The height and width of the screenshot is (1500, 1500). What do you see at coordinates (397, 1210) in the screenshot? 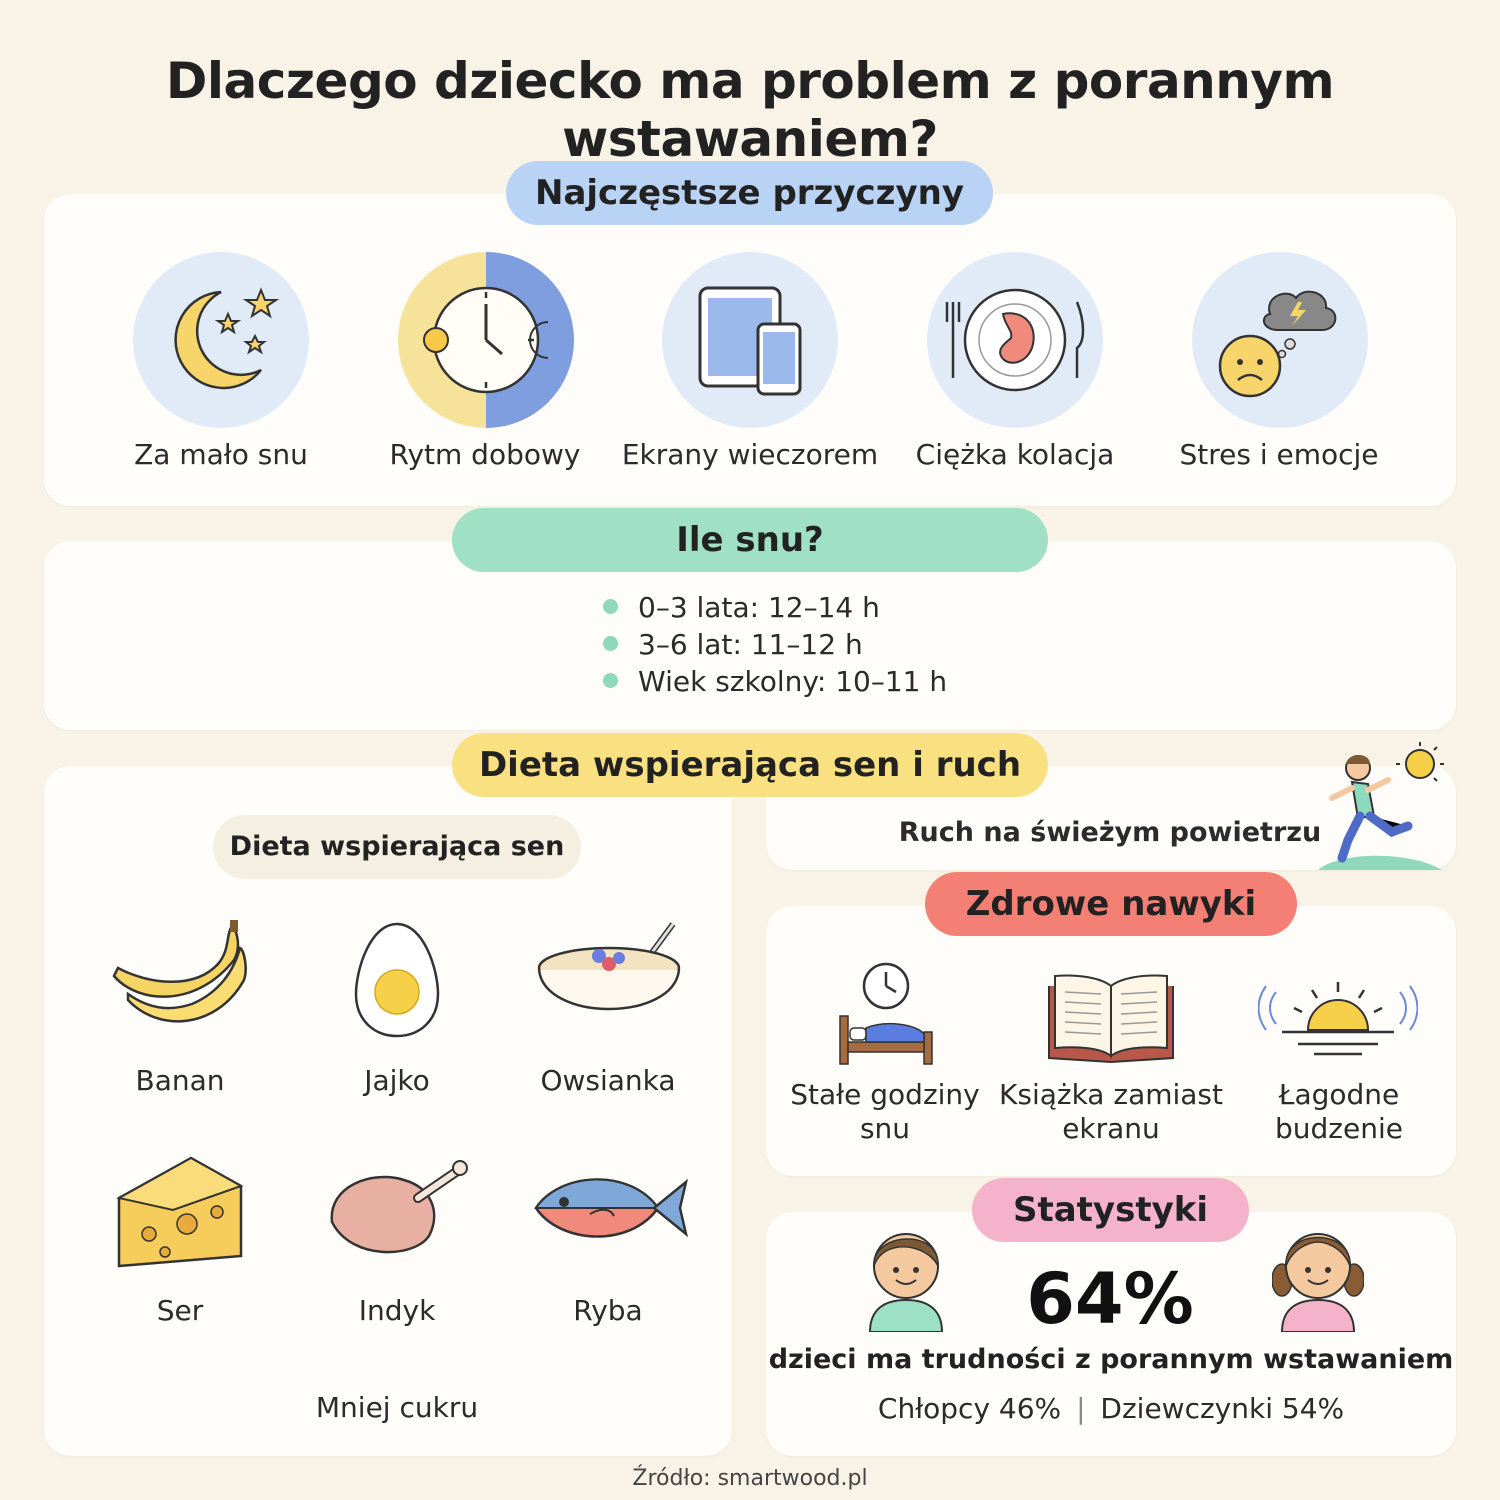
I see `turkey-icon` at bounding box center [397, 1210].